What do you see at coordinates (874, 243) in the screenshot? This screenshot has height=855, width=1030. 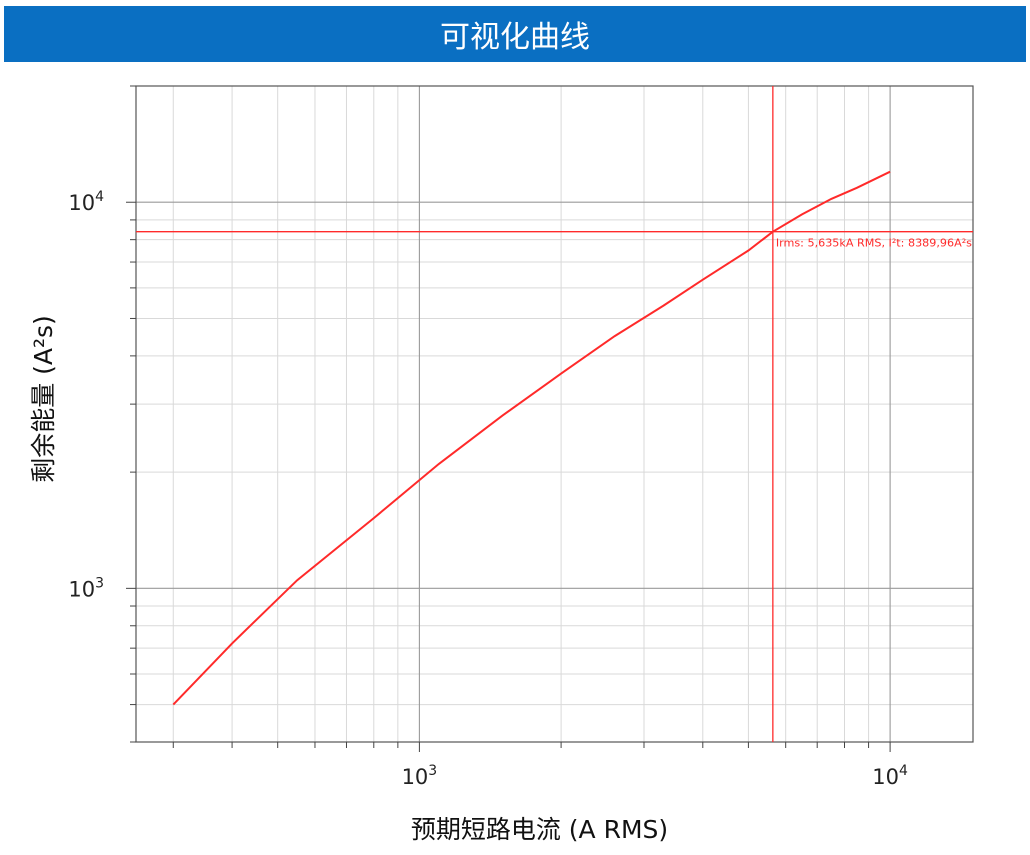 I see `crosshair-readout: Irms: 5,635kA RMS, I²t: 8389,96A²s` at bounding box center [874, 243].